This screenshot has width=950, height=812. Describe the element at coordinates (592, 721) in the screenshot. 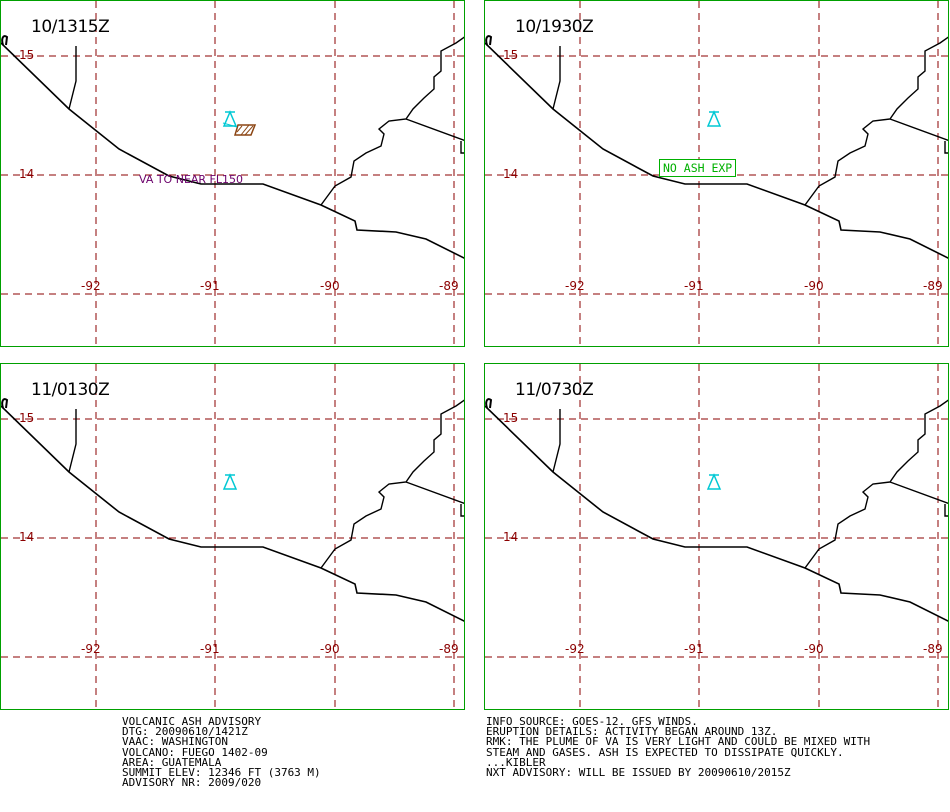

I see `advisory-line: INFO SOURCE: GOES-12. GFS WINDS.` at that location.